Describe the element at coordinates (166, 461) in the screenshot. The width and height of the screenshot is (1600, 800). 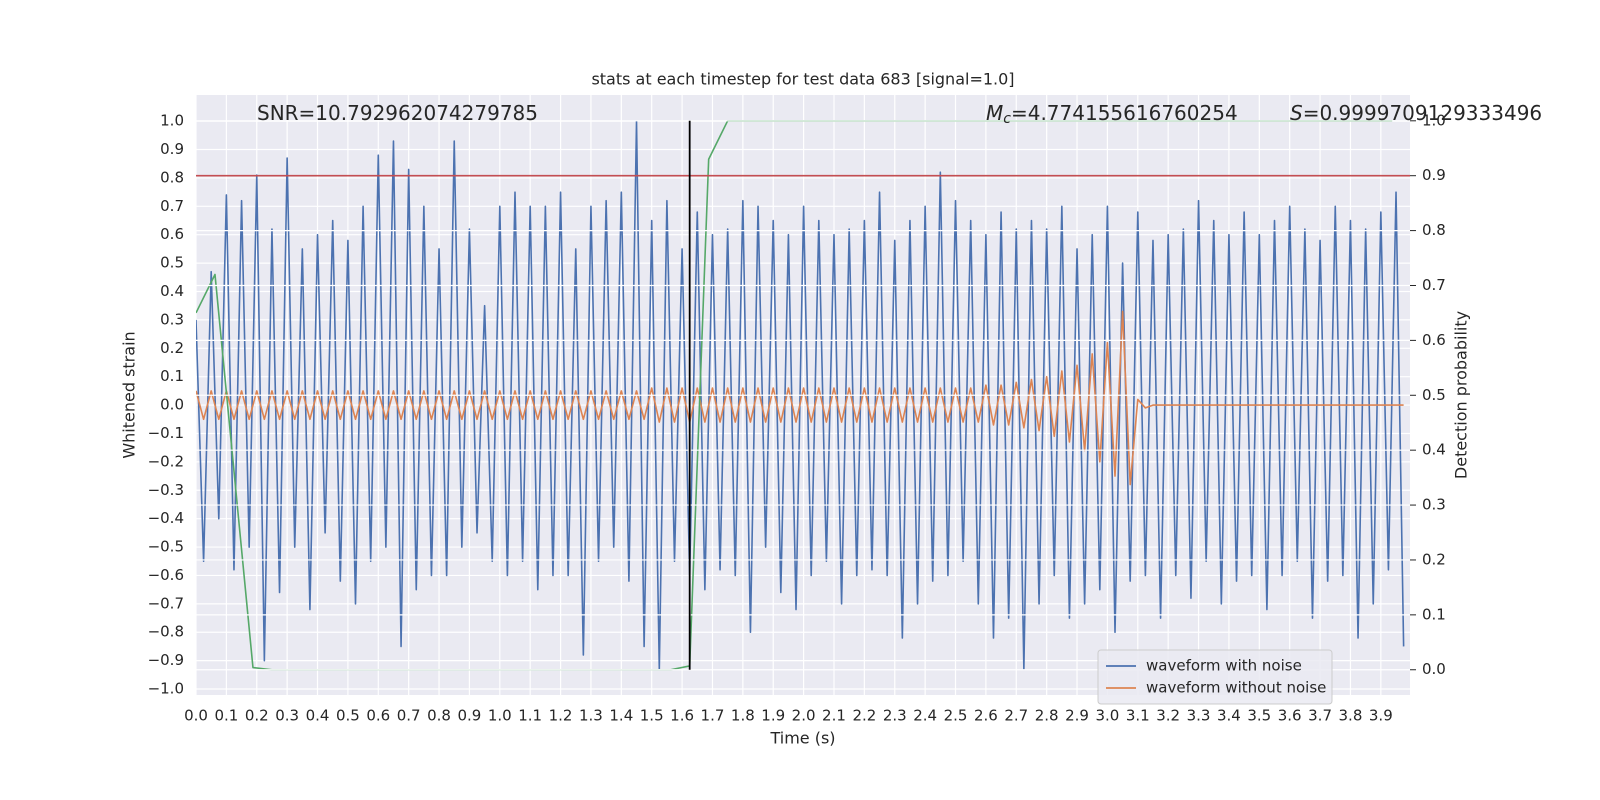
I see `y-tick-label: −0.2` at that location.